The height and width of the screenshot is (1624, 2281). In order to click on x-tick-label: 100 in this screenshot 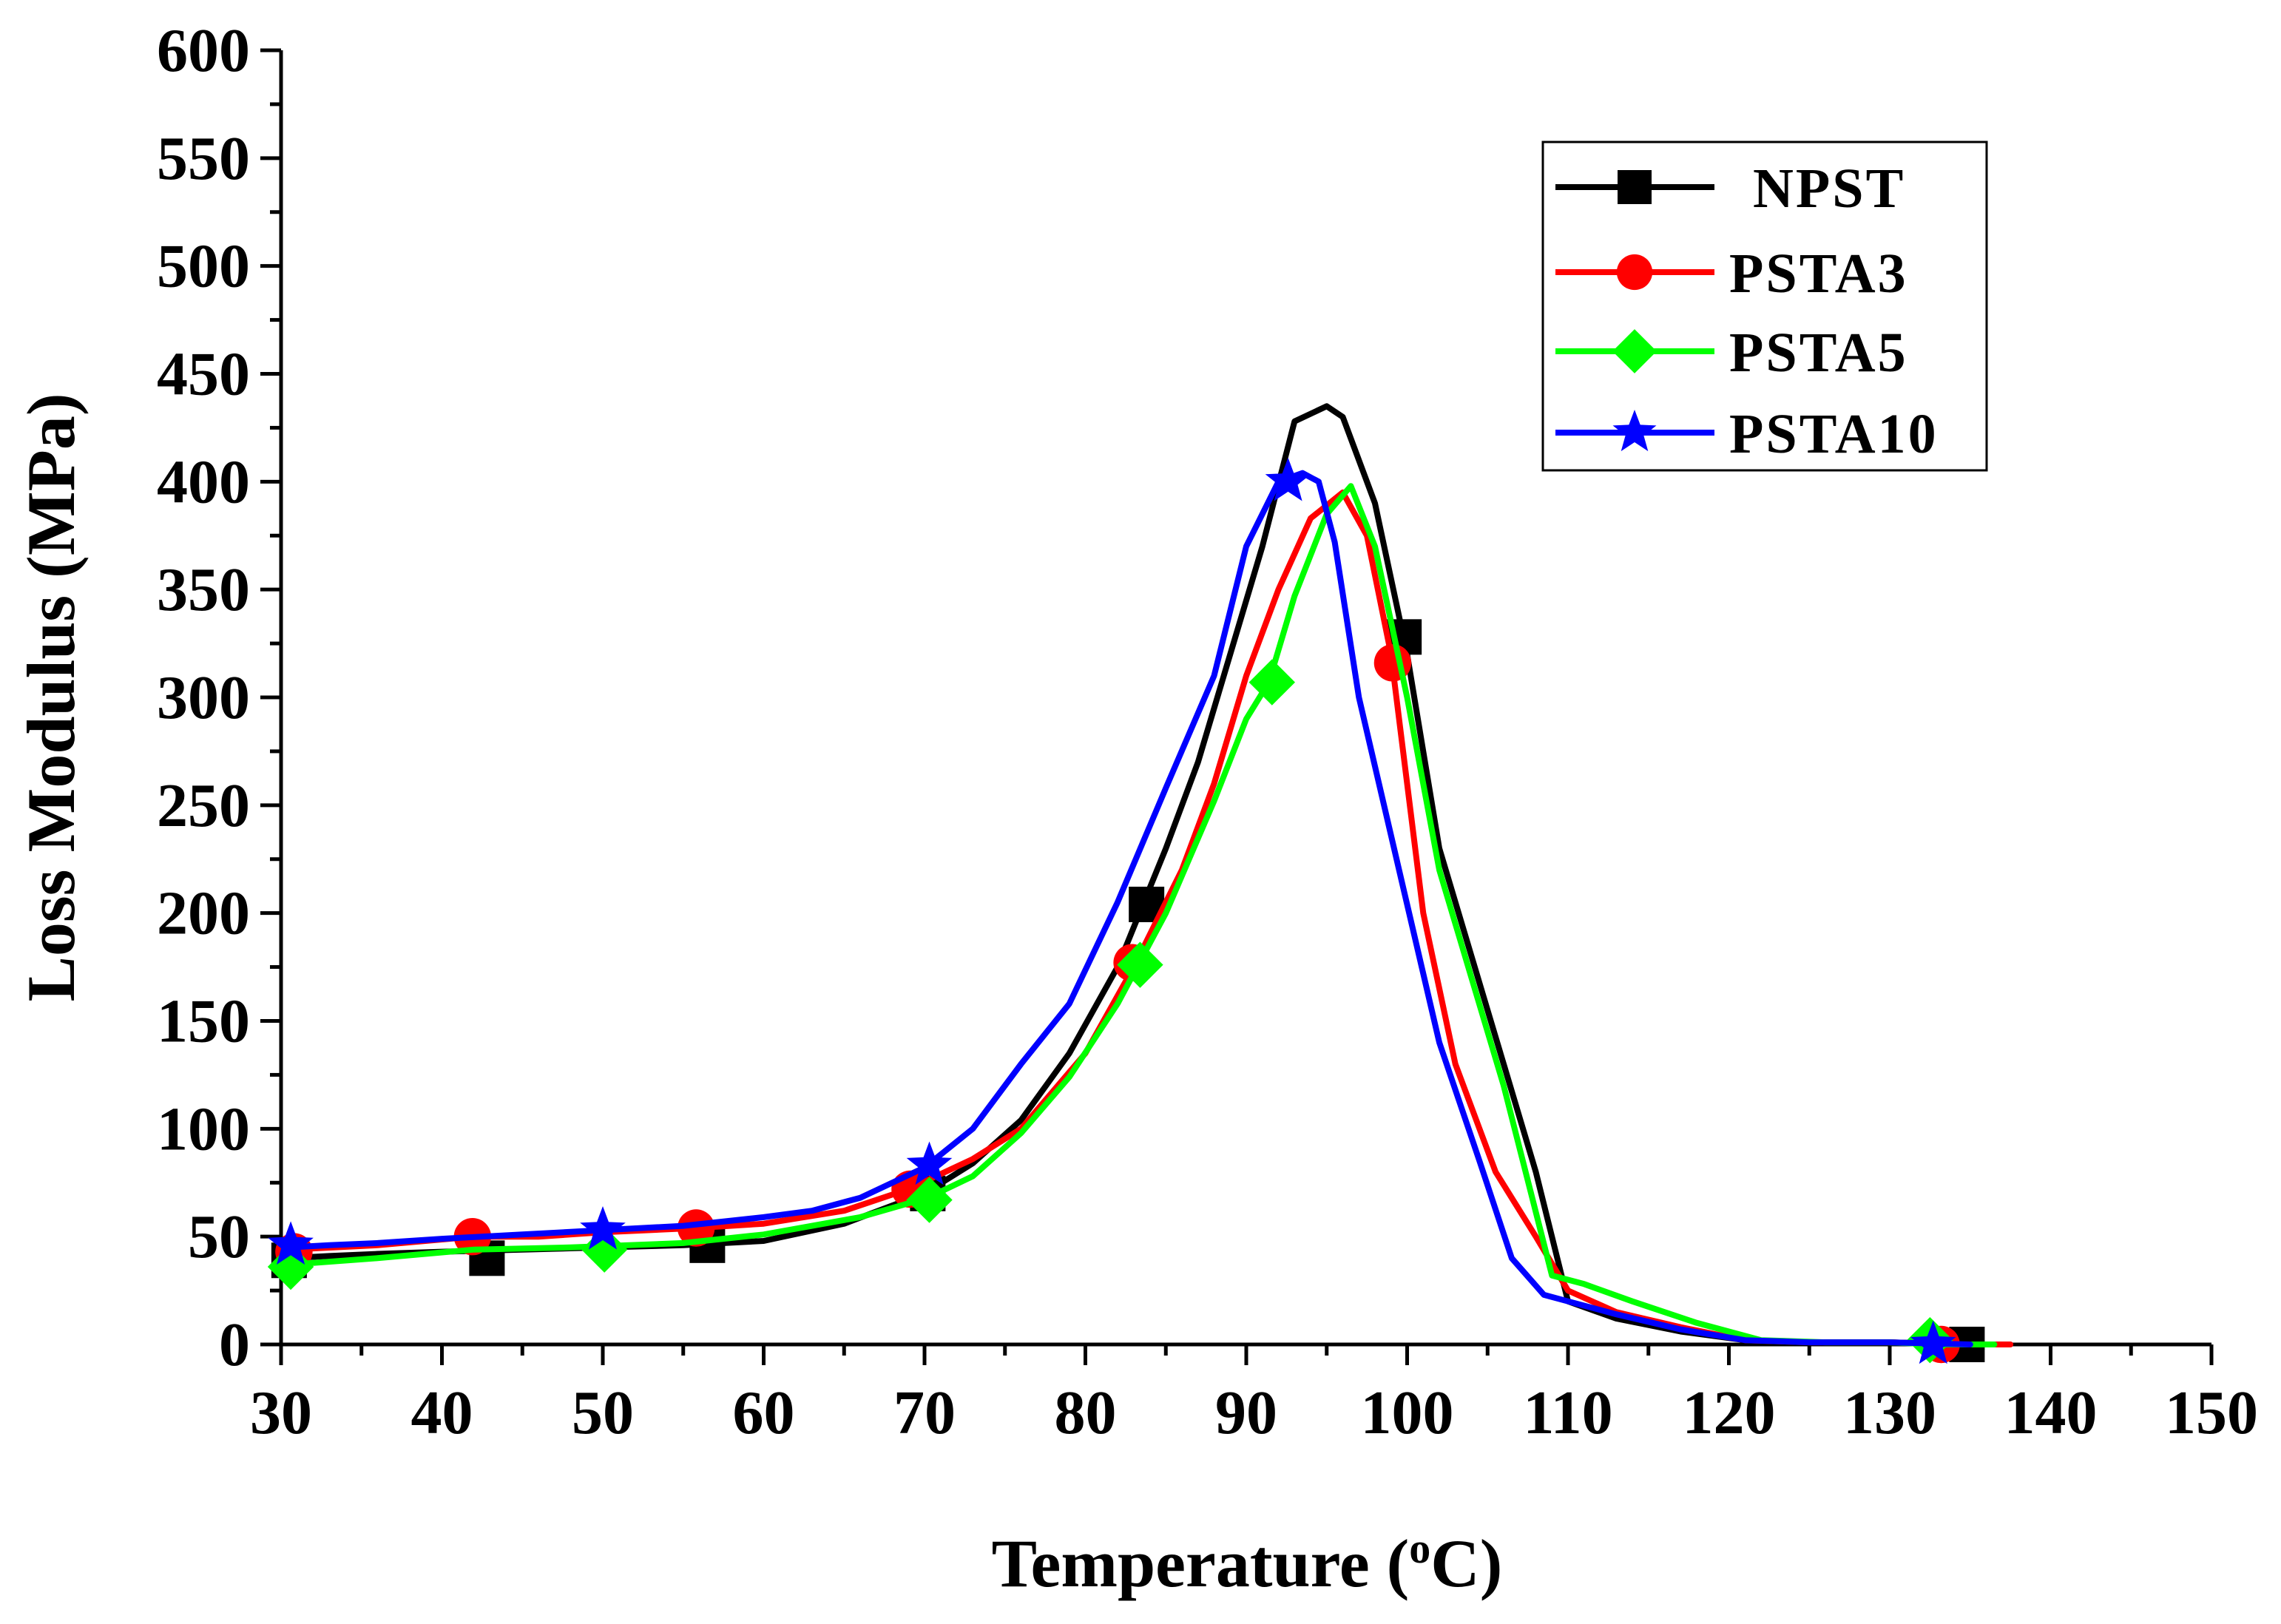, I will do `click(1407, 1412)`.